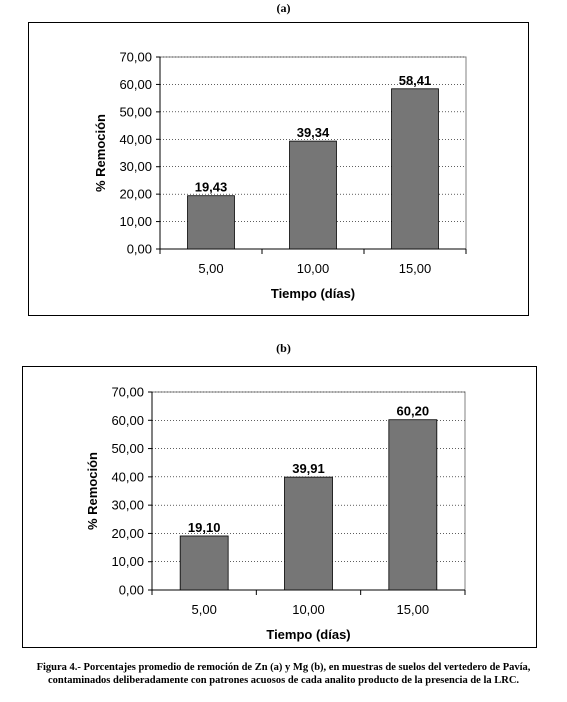 The image size is (567, 702). Describe the element at coordinates (413, 609) in the screenshot. I see `chart-b-x-tick-label: 15,00` at that location.